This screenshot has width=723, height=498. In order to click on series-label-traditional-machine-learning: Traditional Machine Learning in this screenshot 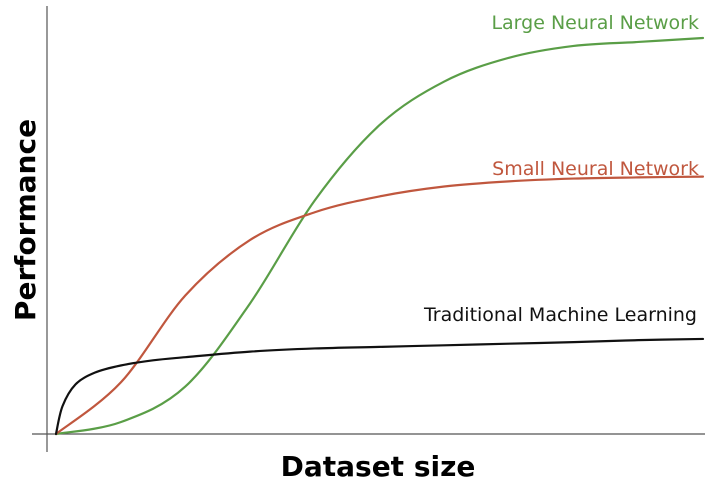, I will do `click(560, 315)`.